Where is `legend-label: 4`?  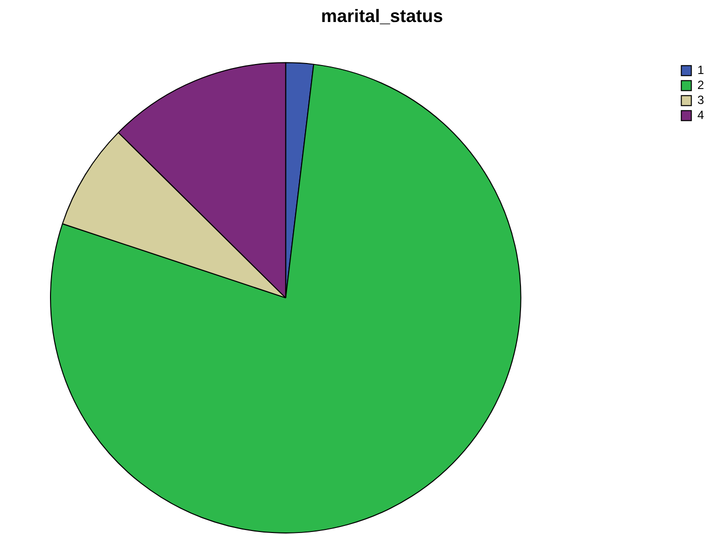 legend-label: 4 is located at coordinates (700, 115).